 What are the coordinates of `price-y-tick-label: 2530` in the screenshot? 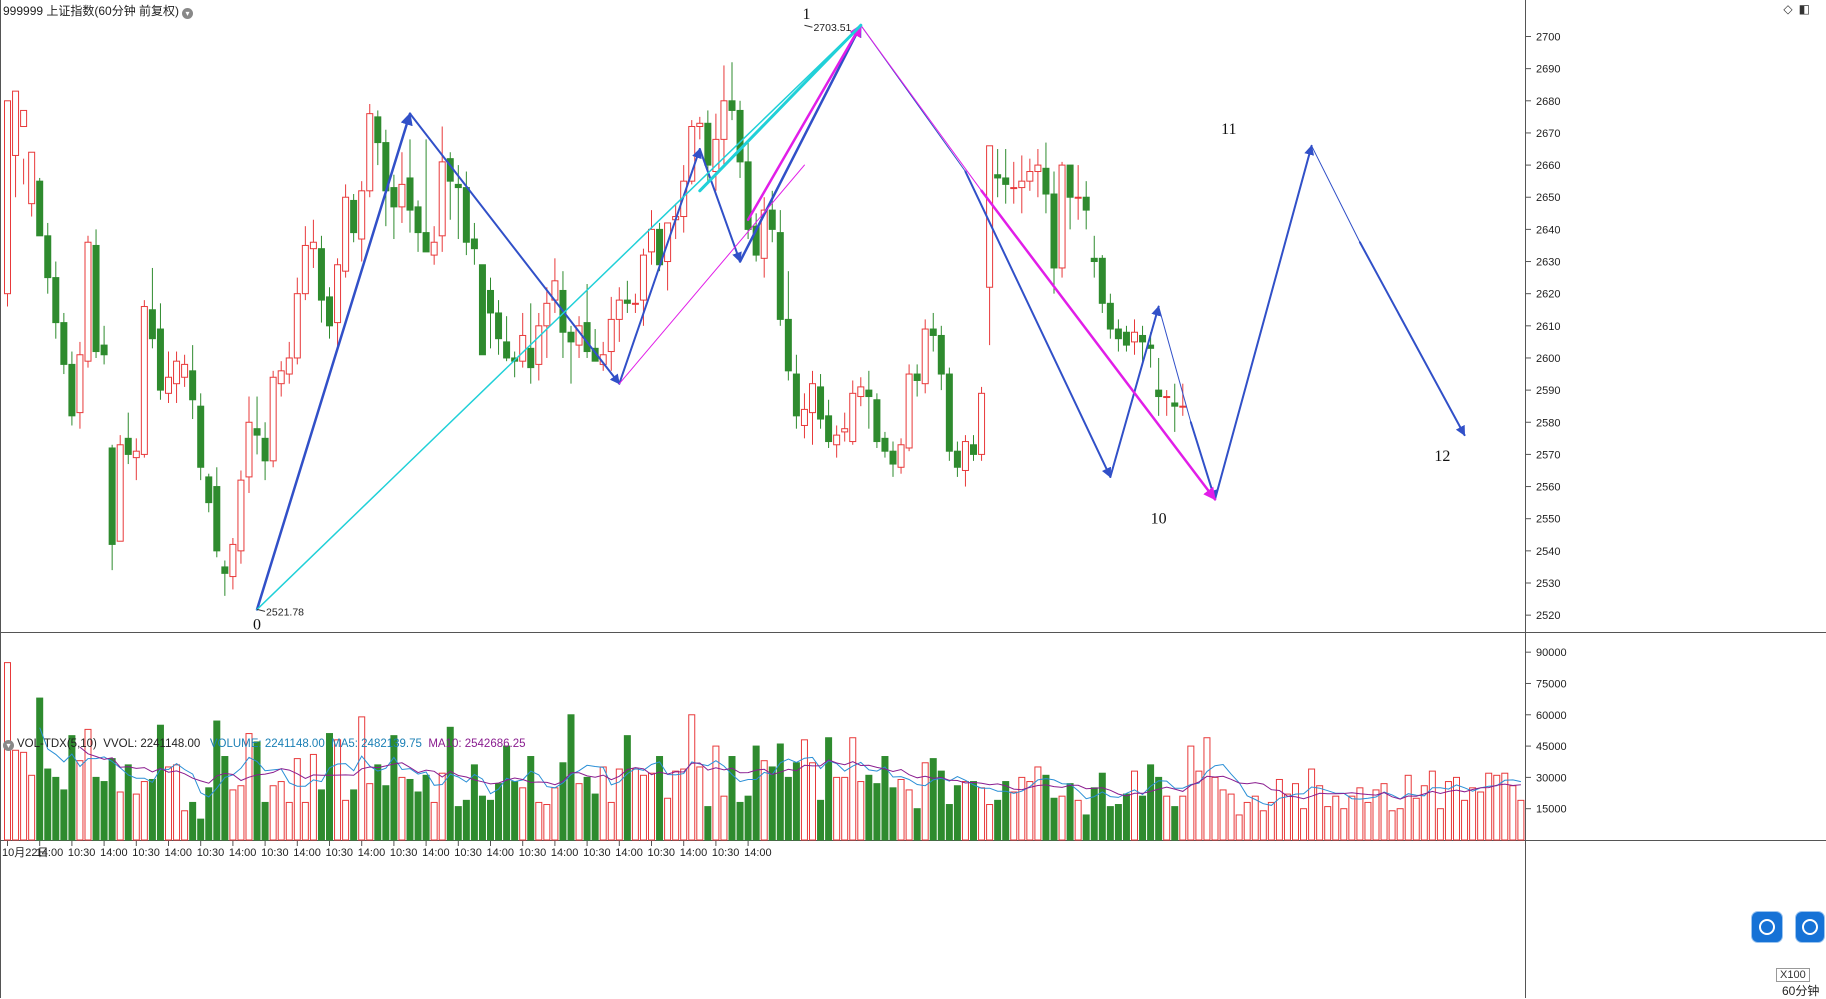 It's located at (1548, 584).